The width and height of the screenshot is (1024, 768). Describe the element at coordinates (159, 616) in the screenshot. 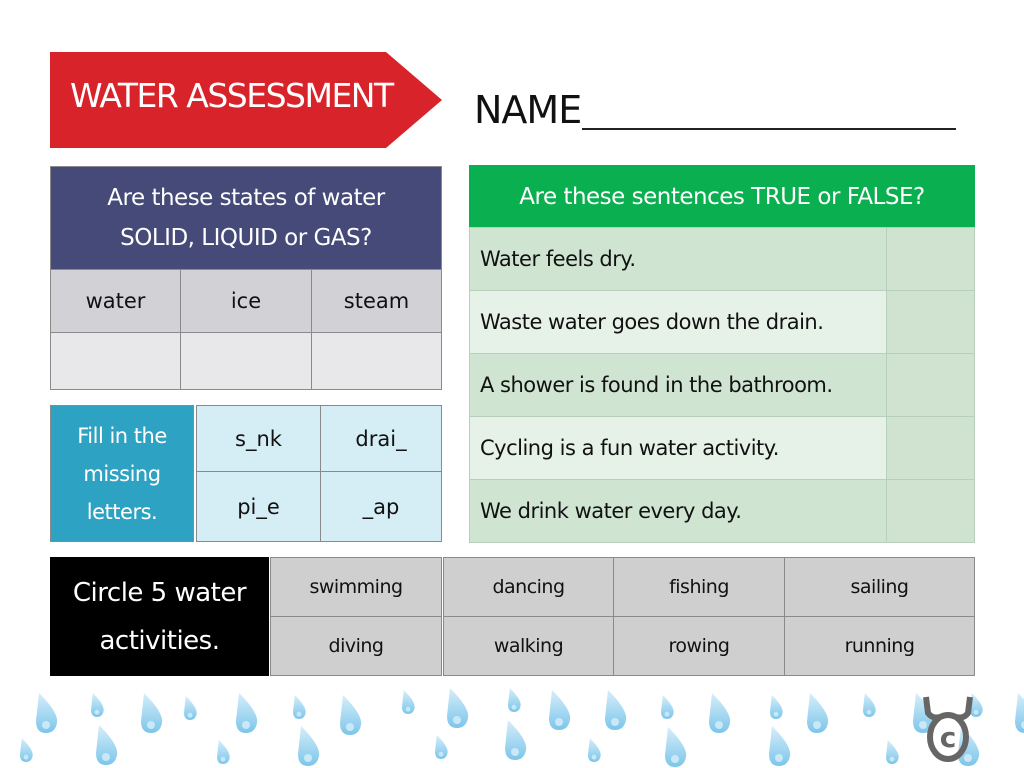

I see `activities-instruction: Circle 5 water activities.` at that location.